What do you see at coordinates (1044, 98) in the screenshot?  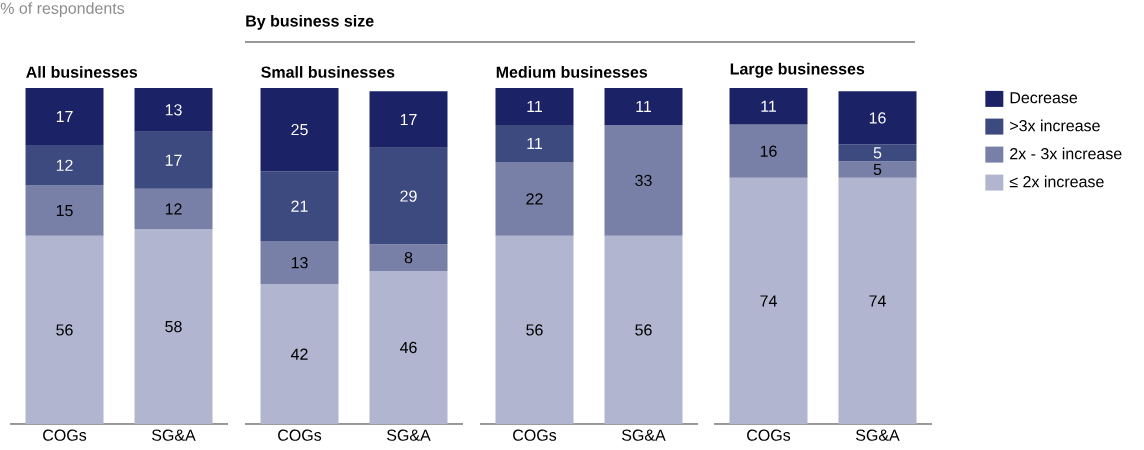 I see `legend-label: Decrease` at bounding box center [1044, 98].